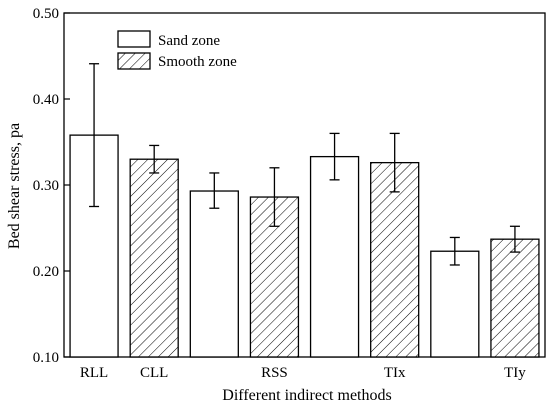 Image resolution: width=550 pixels, height=405 pixels. I want to click on legend-label-sand-zone: Sand zone, so click(189, 41).